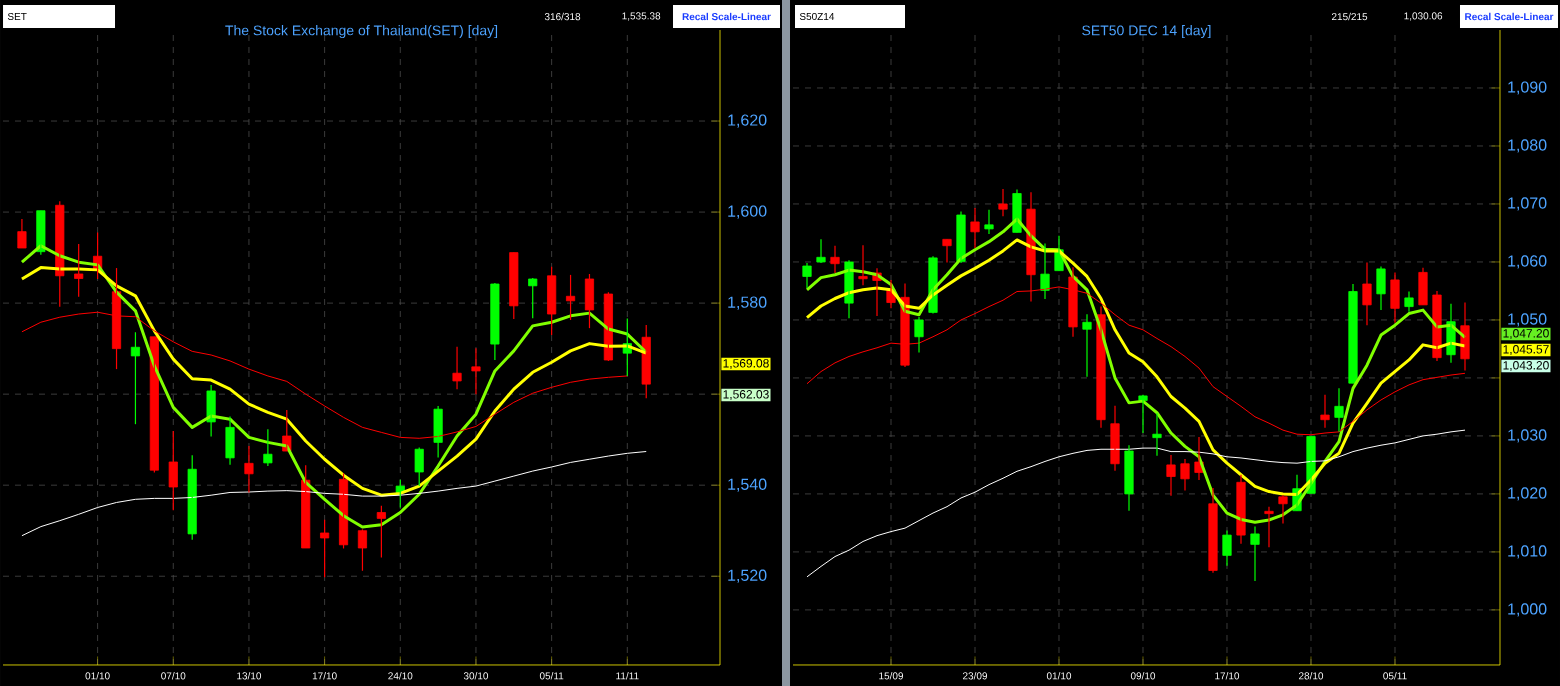 The image size is (1560, 686). What do you see at coordinates (746, 364) in the screenshot?
I see `text: 1,569.08` at bounding box center [746, 364].